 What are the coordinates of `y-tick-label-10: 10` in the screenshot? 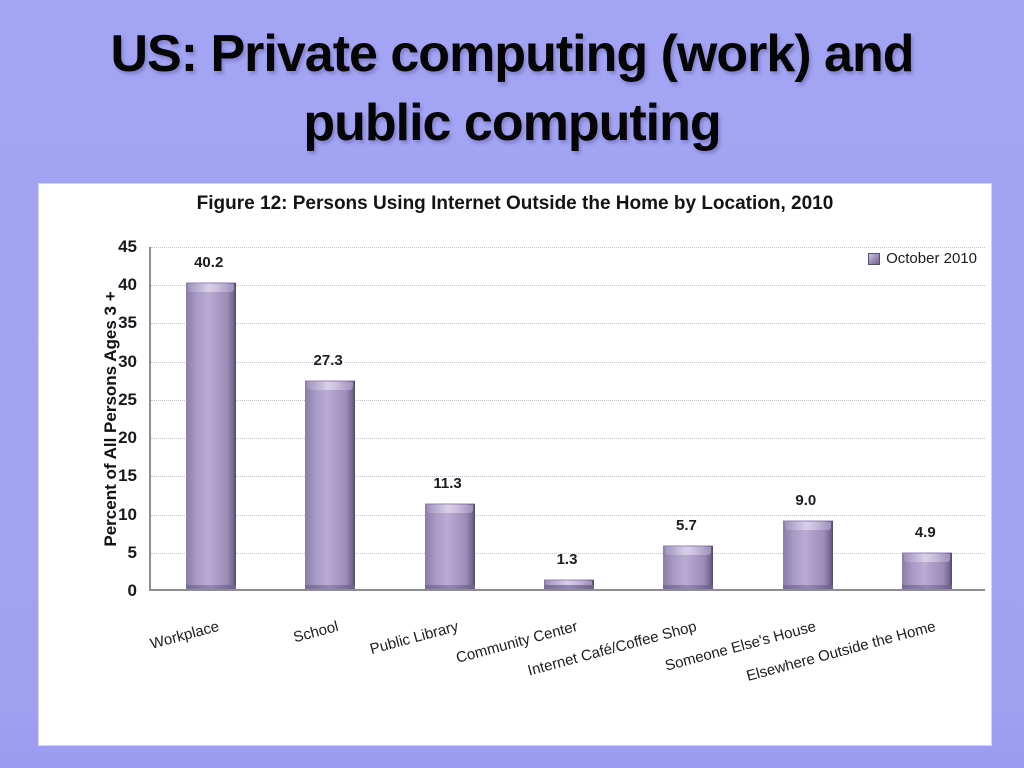 It's located at (127, 514).